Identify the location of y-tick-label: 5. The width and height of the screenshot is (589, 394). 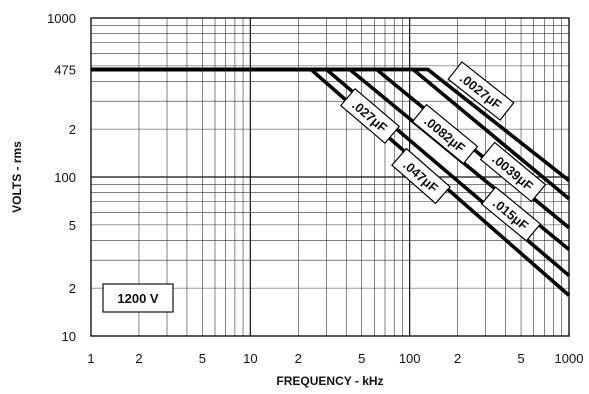
(72, 225).